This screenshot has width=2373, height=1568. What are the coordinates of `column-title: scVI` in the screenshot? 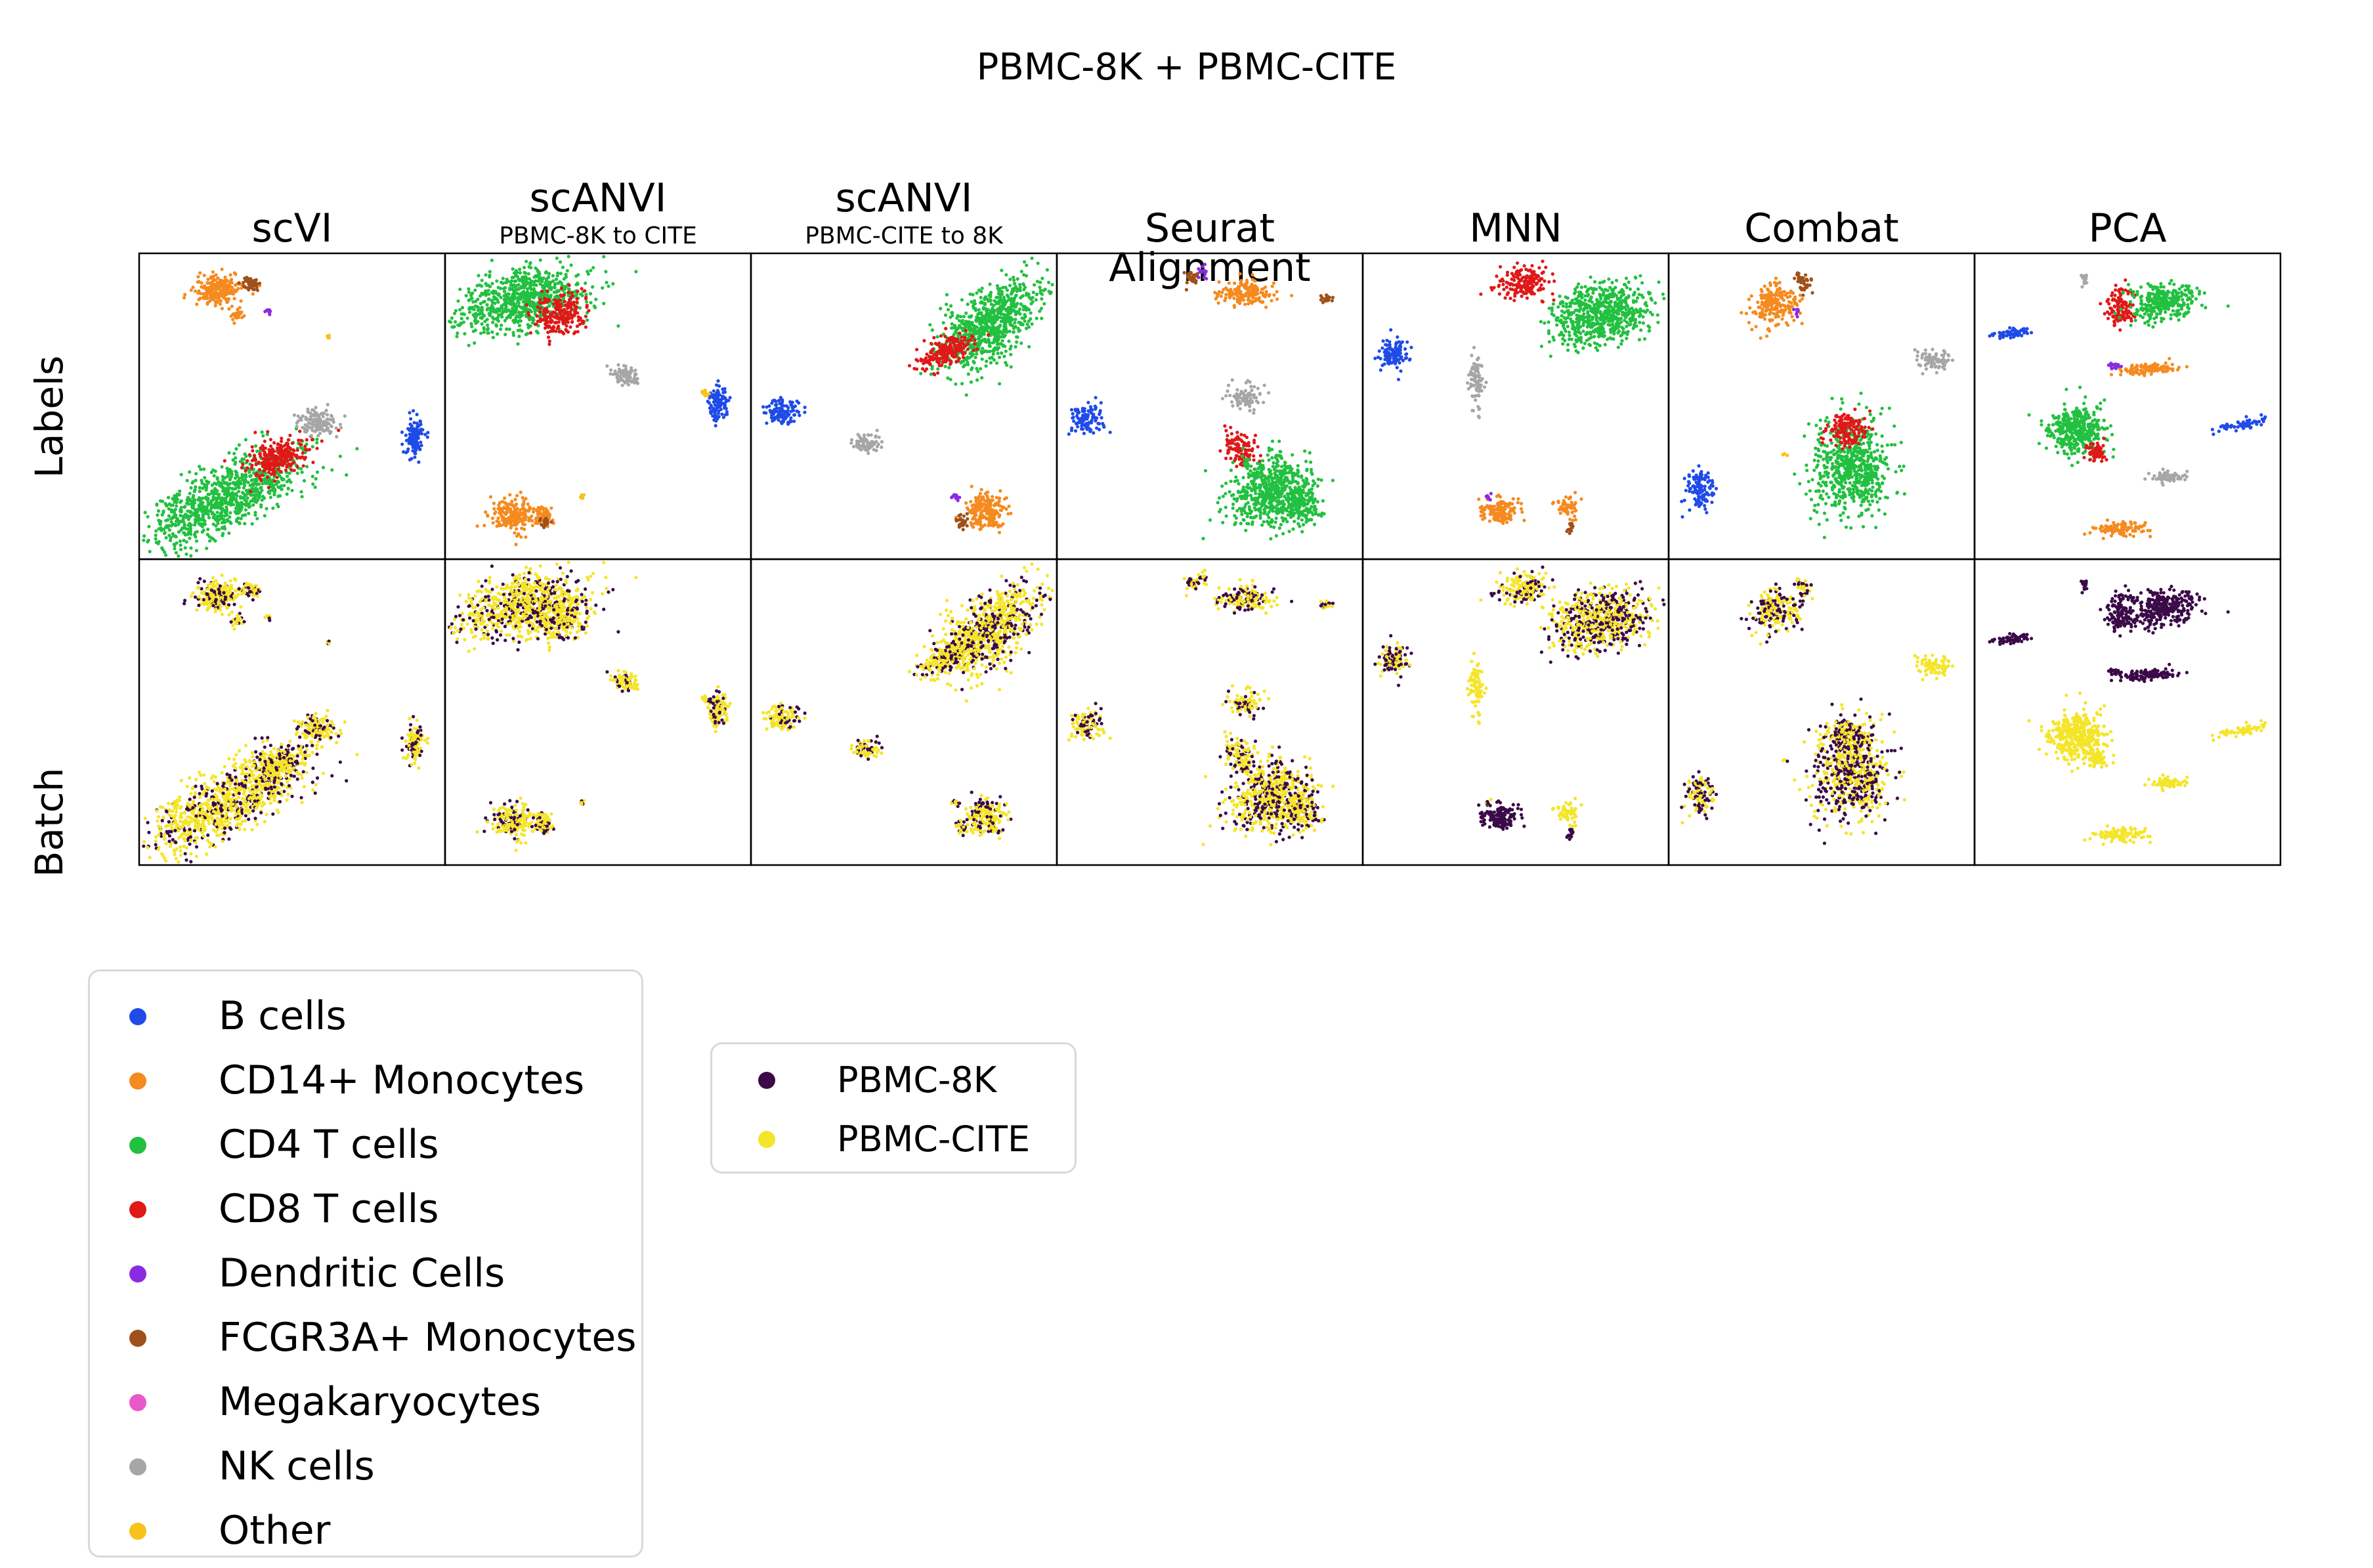 It's located at (292, 228).